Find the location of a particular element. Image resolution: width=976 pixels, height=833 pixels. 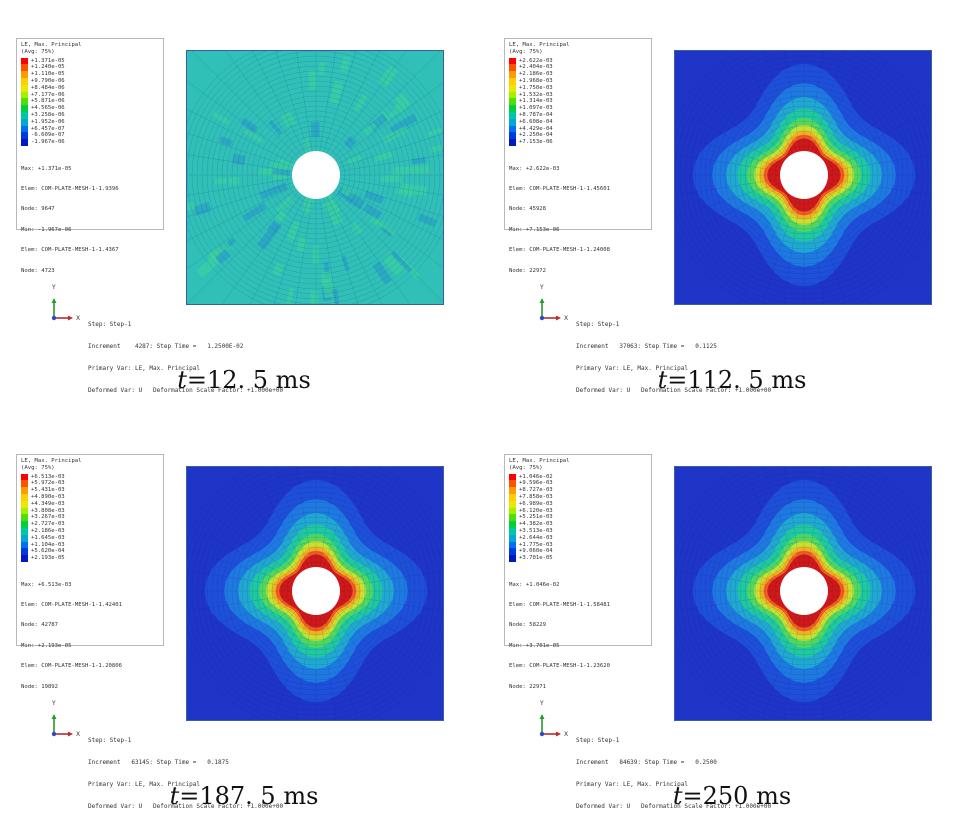

scale-label: +4.565e-06 is located at coordinates (48, 108).